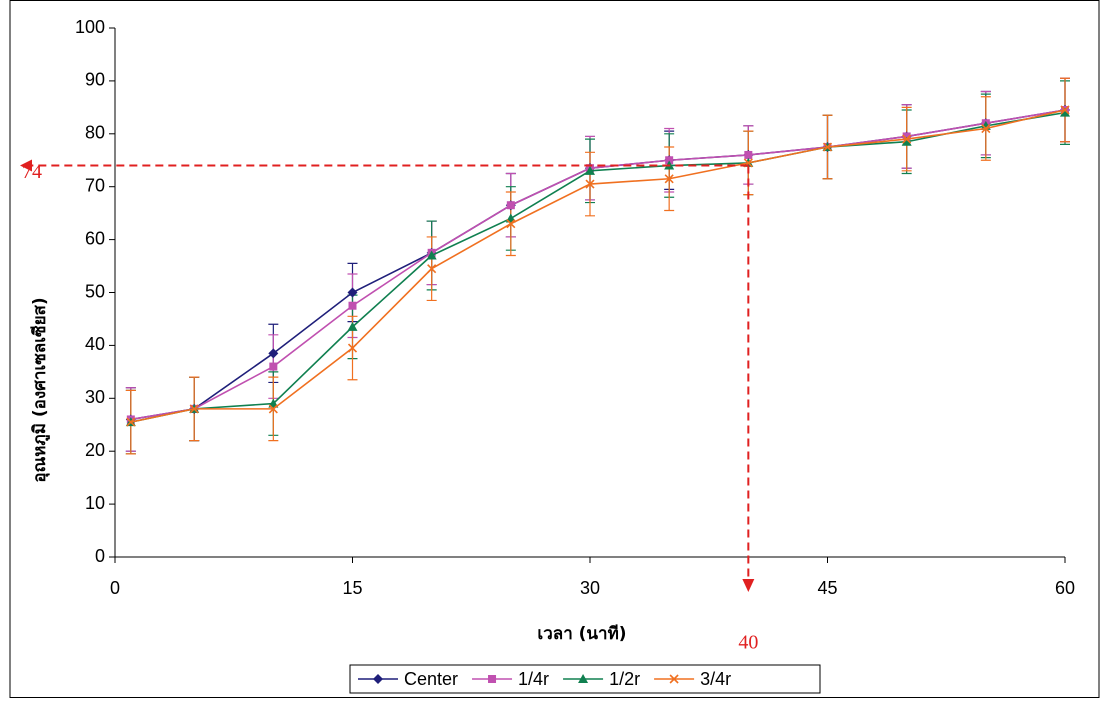 Image resolution: width=1101 pixels, height=702 pixels. Describe the element at coordinates (1065, 588) in the screenshot. I see `x-tick-label: 60` at that location.